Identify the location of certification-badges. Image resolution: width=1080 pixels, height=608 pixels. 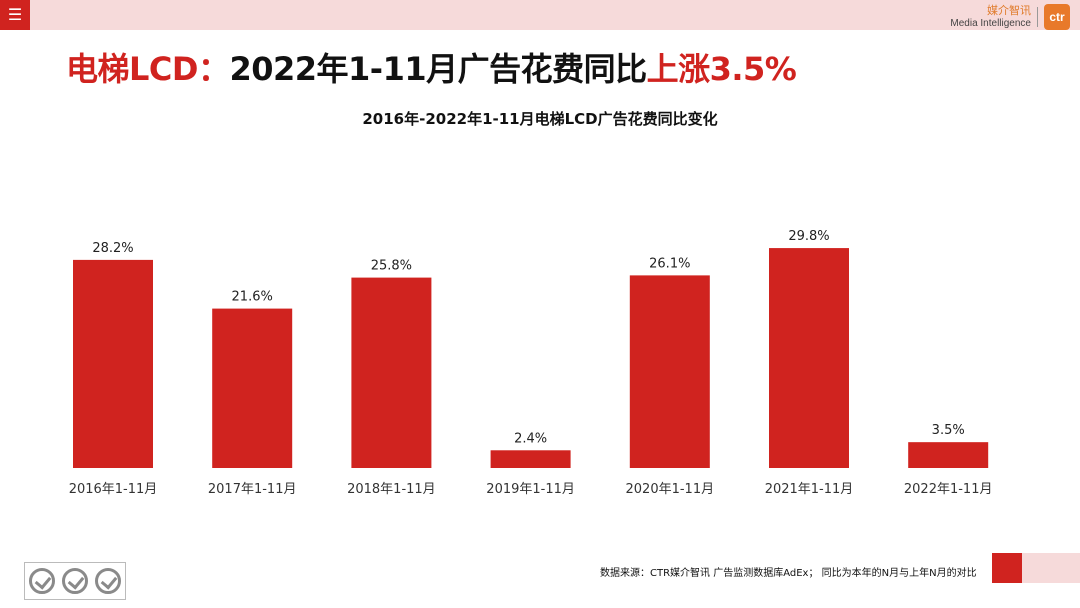
(75, 581).